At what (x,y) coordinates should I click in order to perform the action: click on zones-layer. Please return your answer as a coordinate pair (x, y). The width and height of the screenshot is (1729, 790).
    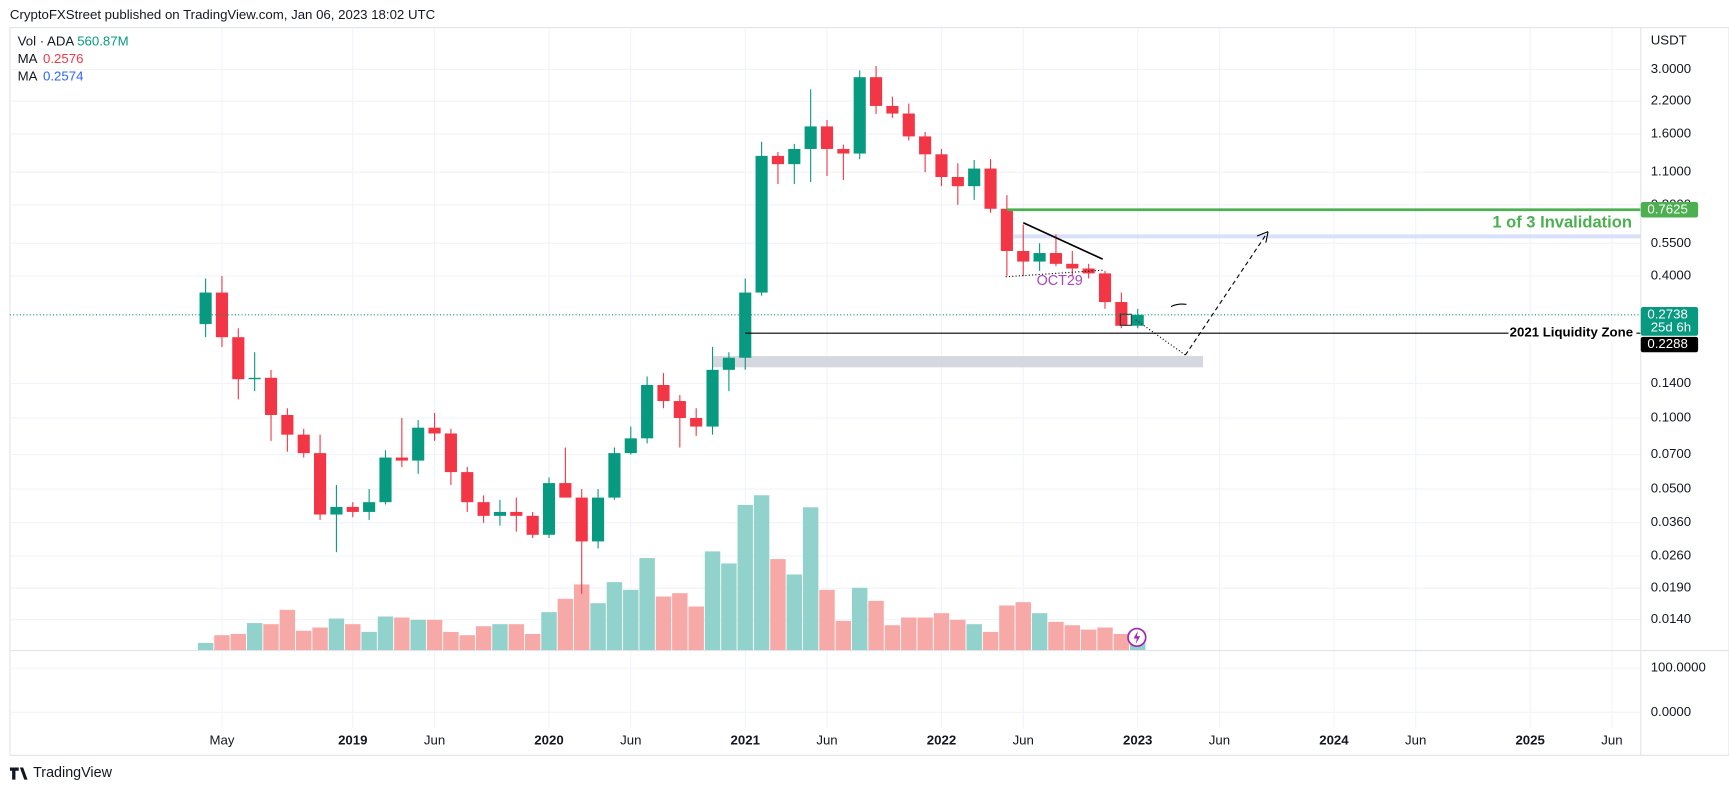
    Looking at the image, I should click on (1176, 301).